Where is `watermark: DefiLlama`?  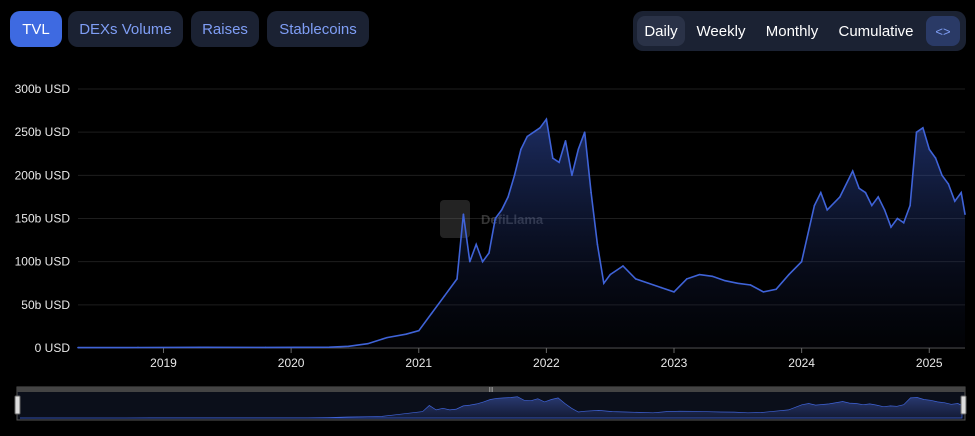
watermark: DefiLlama is located at coordinates (492, 219).